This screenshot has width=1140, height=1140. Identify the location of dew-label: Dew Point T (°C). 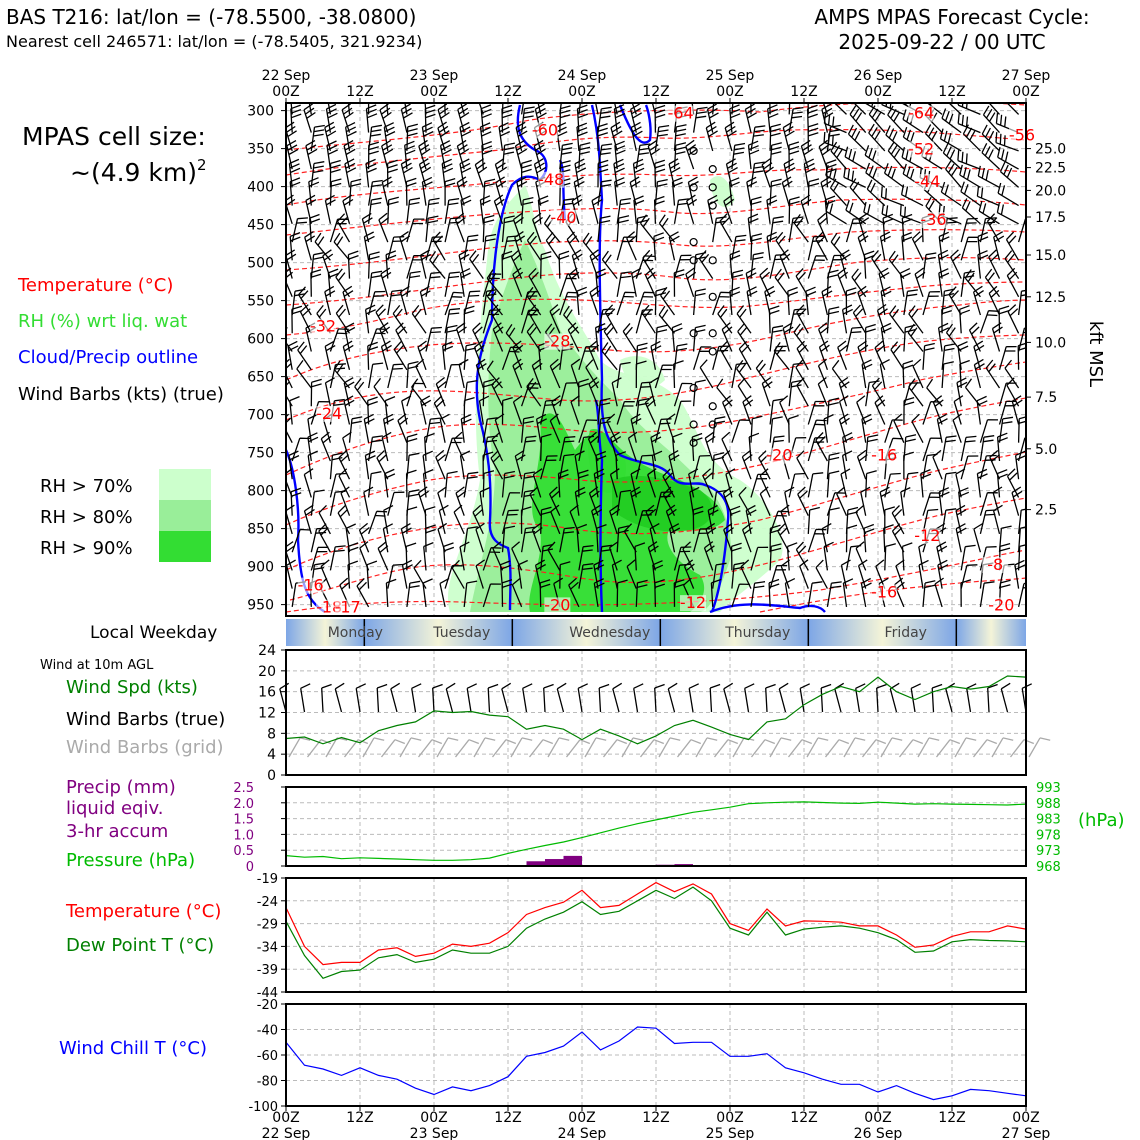
(140, 945).